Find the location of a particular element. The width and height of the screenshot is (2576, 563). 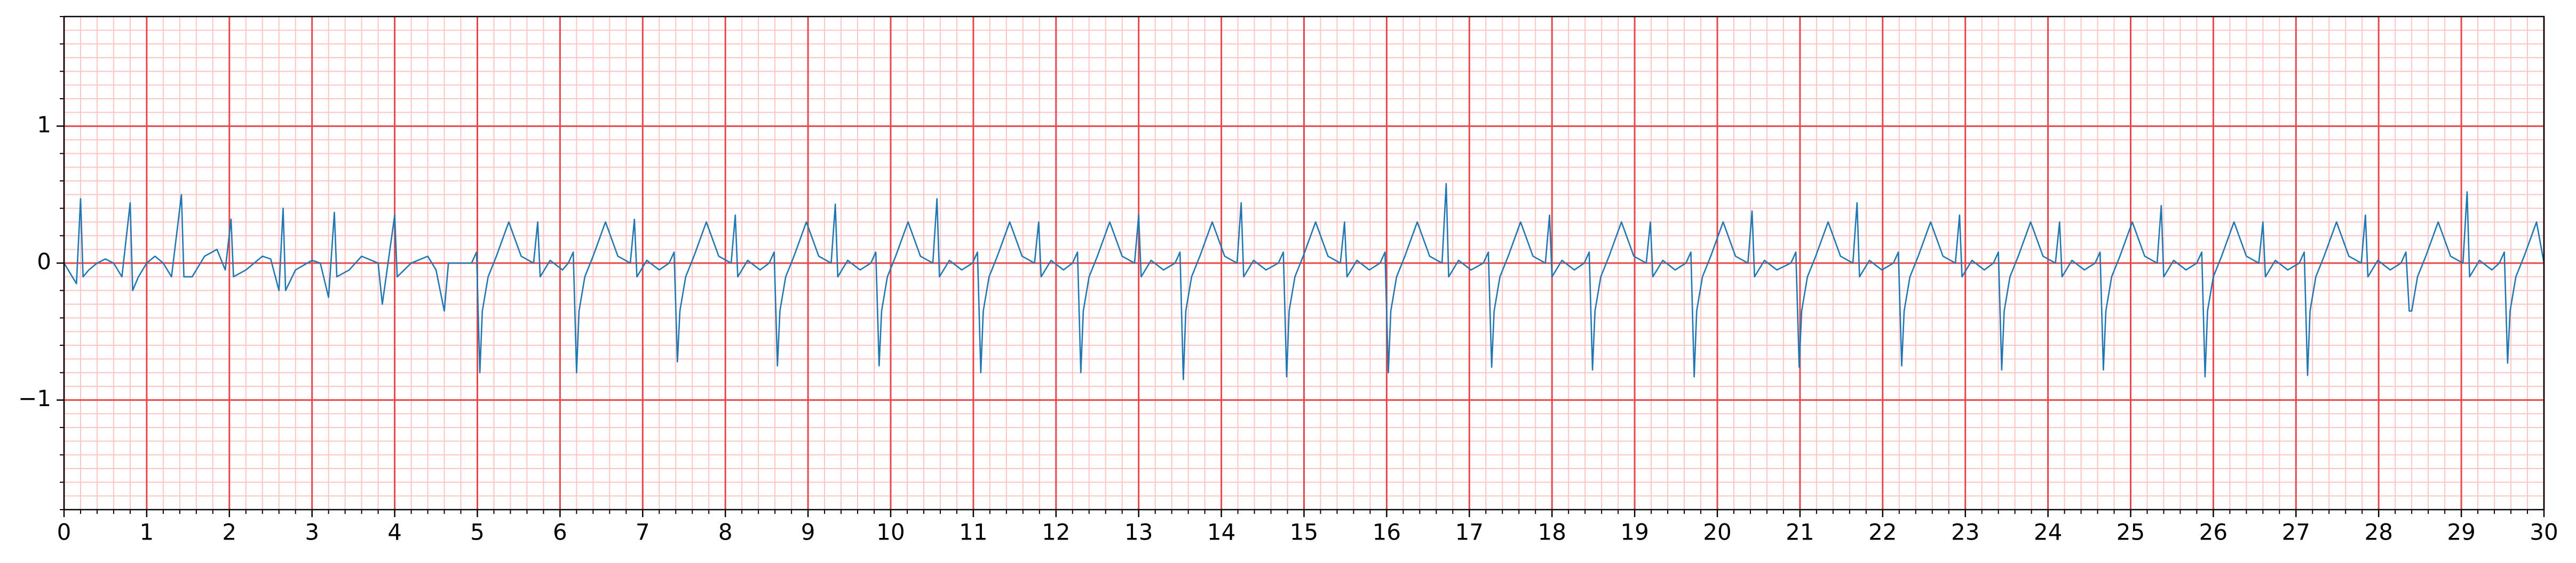

x-tick-label: 4 is located at coordinates (394, 532).